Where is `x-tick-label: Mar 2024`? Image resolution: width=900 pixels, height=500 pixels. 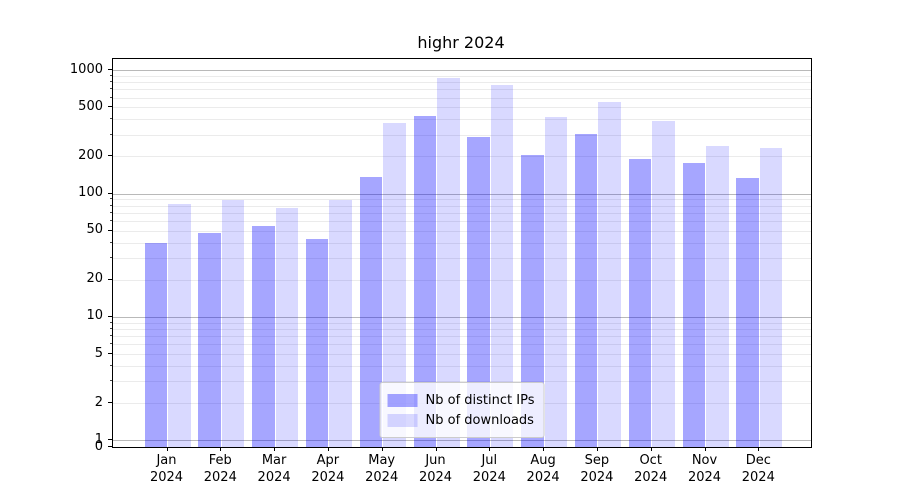 x-tick-label: Mar 2024 is located at coordinates (274, 469).